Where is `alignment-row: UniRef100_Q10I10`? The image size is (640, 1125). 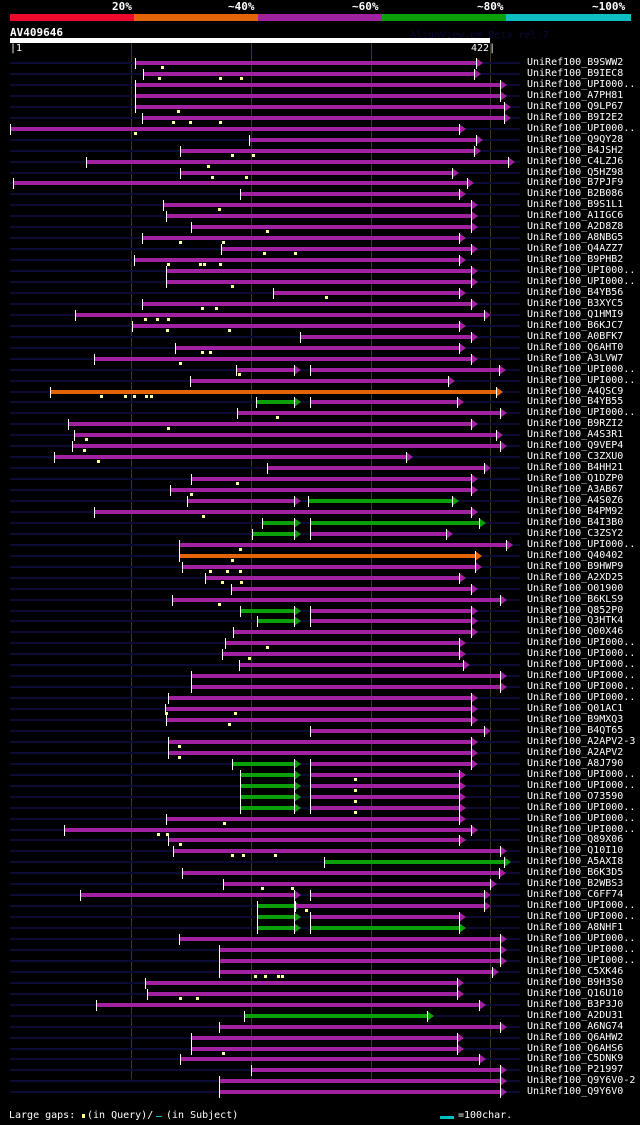
alignment-row: UniRef100_Q10I10 is located at coordinates (320, 851).